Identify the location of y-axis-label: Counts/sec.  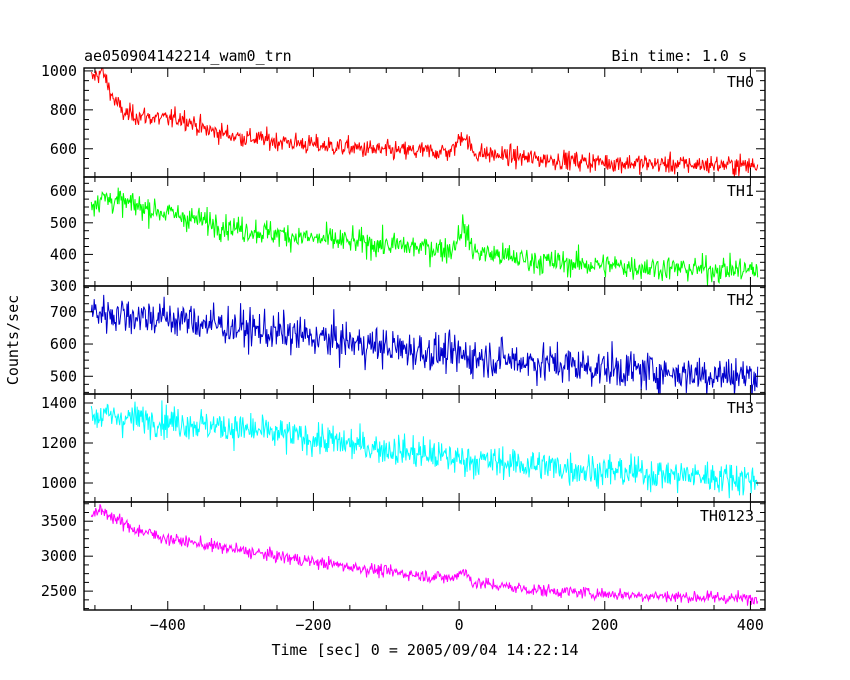
(13, 340).